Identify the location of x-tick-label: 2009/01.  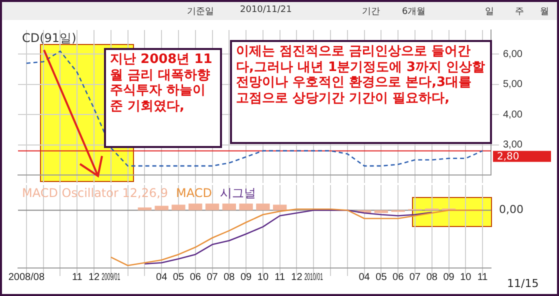
(111, 276).